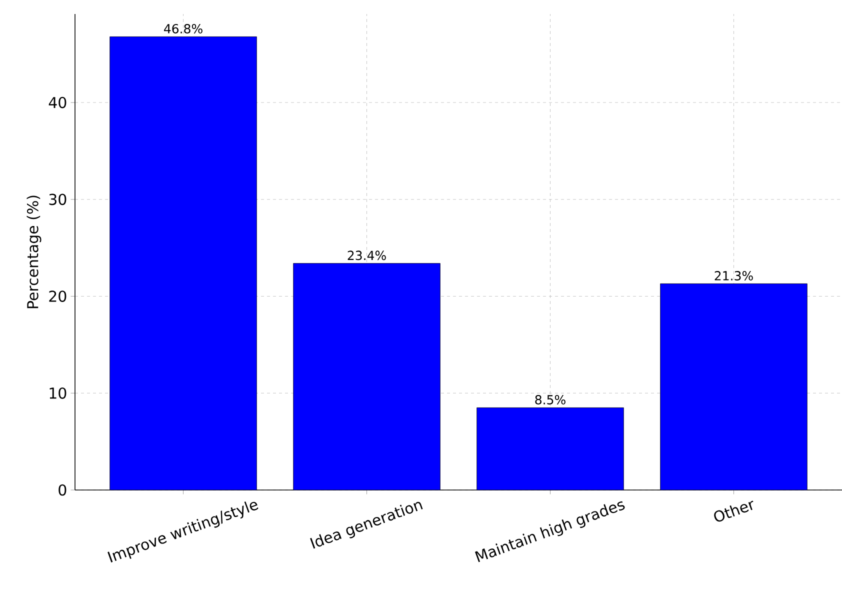 This screenshot has width=842, height=592. I want to click on data-label: 8.5%, so click(550, 399).